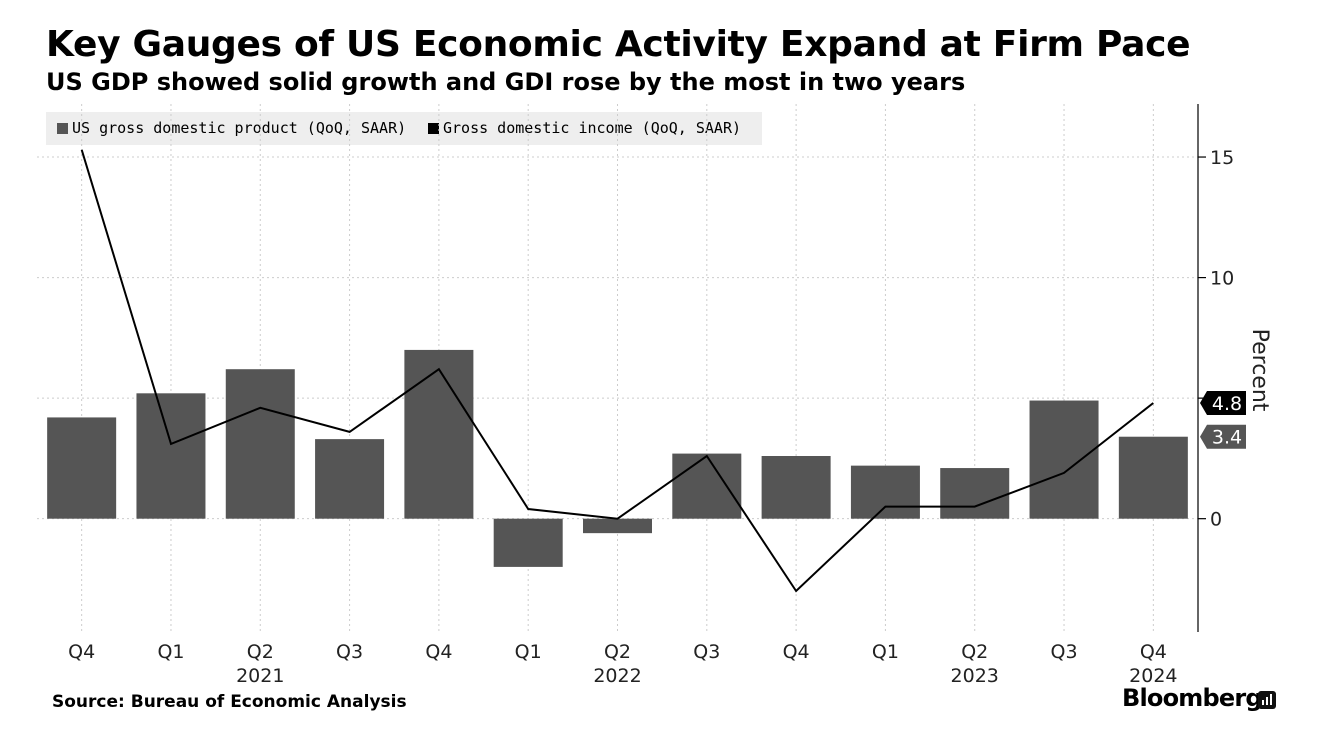 The image size is (1320, 743). I want to click on legend-swatch-gdp, so click(62, 128).